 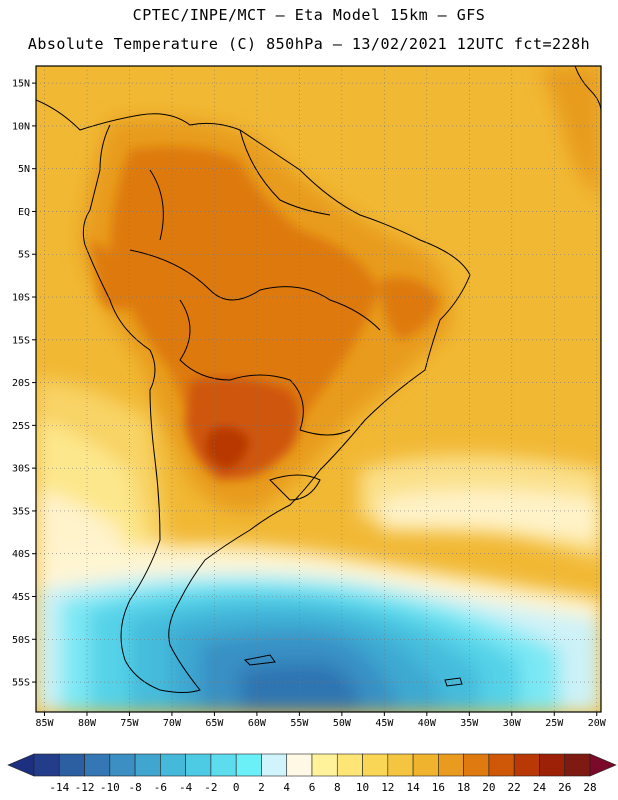 What do you see at coordinates (413, 787) in the screenshot?
I see `colorbar-label: 14` at bounding box center [413, 787].